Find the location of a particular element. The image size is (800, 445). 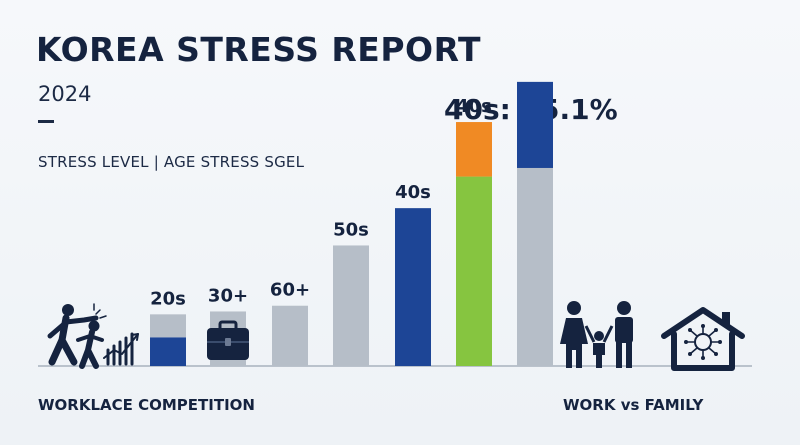

footer-left-label: WORKLACE COMPETITION is located at coordinates (146, 405).